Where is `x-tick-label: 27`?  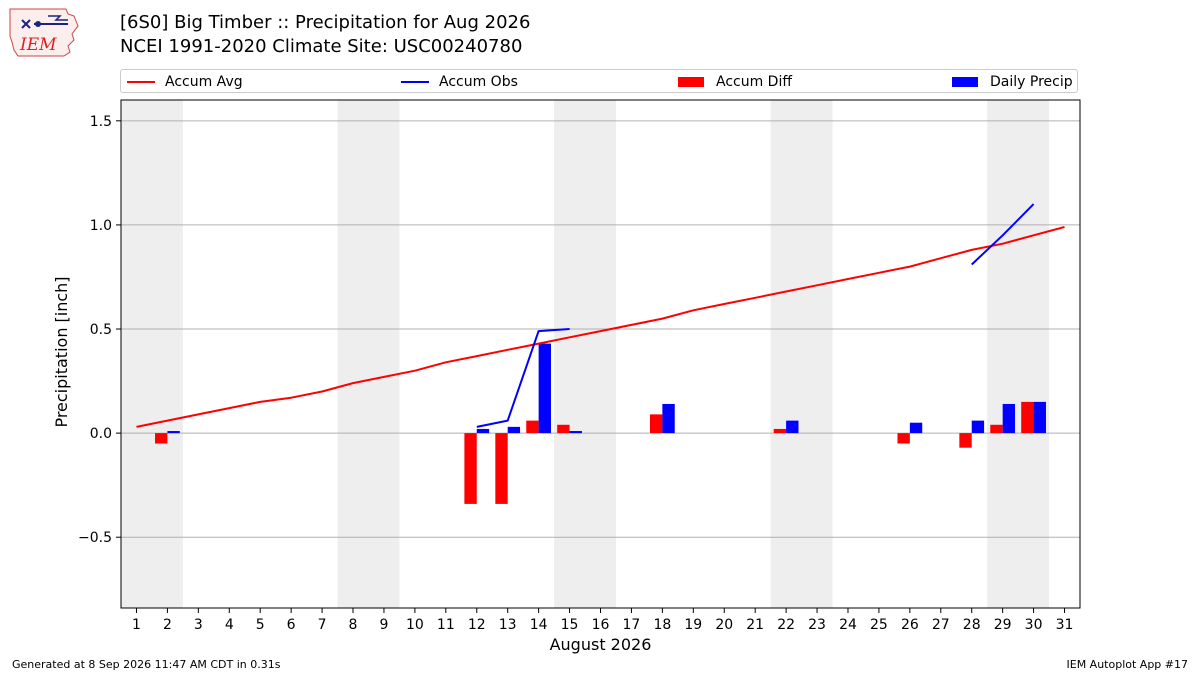 x-tick-label: 27 is located at coordinates (941, 625).